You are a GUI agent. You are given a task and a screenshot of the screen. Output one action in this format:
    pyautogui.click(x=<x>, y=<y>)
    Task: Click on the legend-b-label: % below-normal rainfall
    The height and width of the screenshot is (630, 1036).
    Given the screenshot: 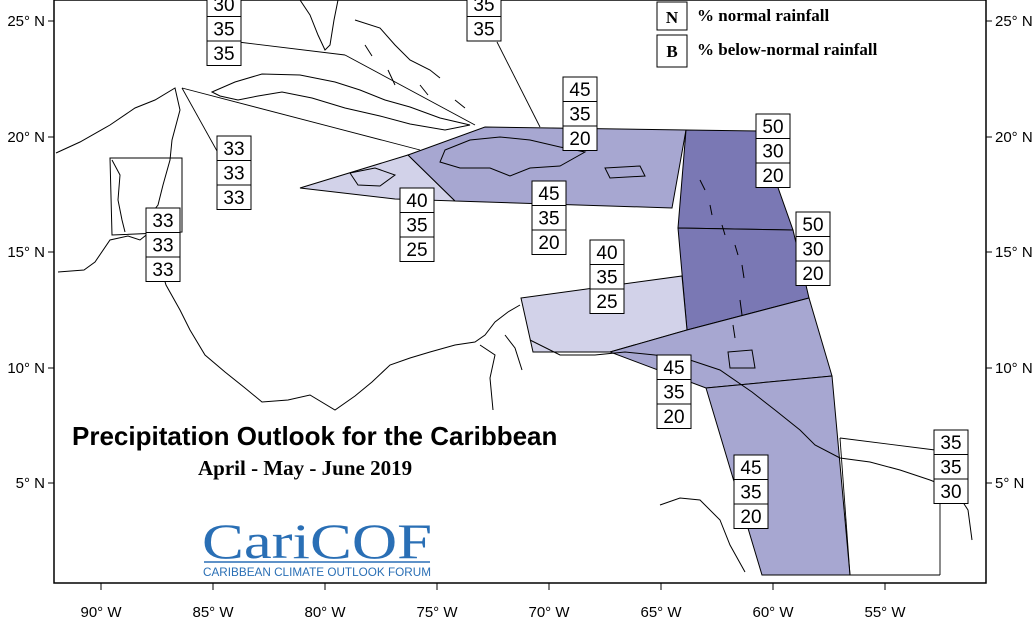 What is the action you would take?
    pyautogui.click(x=787, y=49)
    